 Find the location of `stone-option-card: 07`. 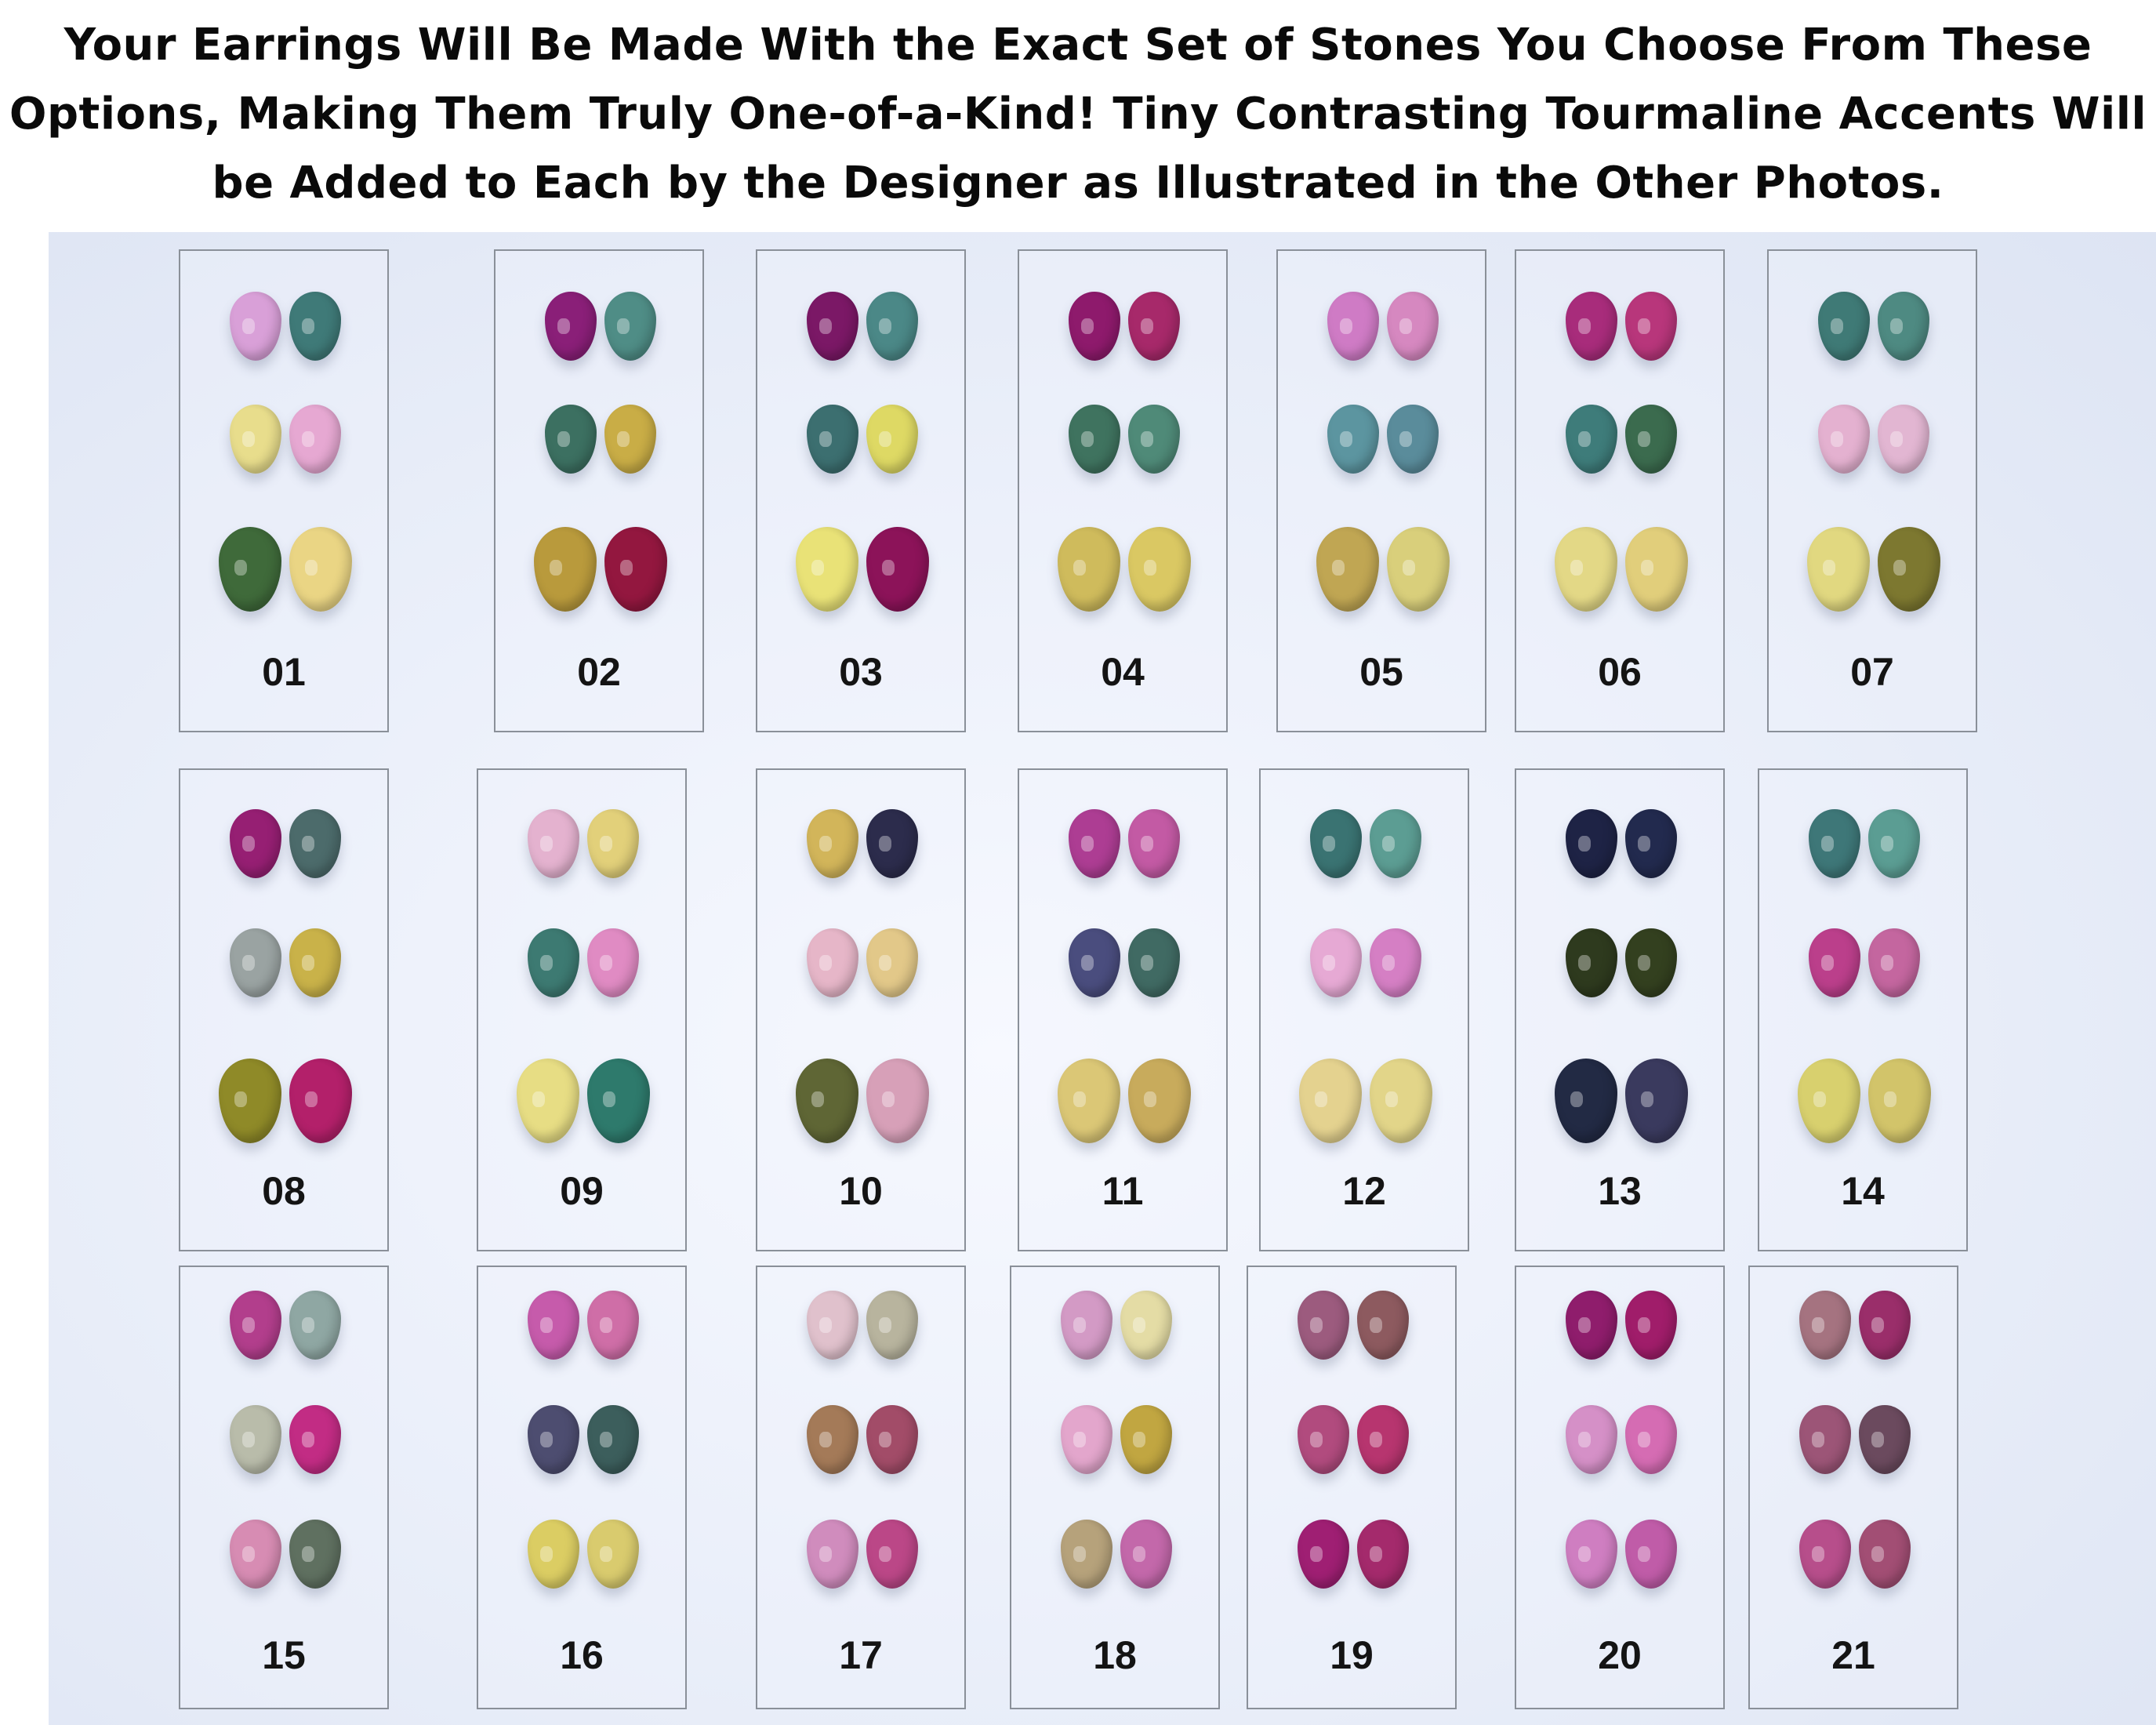

stone-option-card: 07 is located at coordinates (1872, 490).